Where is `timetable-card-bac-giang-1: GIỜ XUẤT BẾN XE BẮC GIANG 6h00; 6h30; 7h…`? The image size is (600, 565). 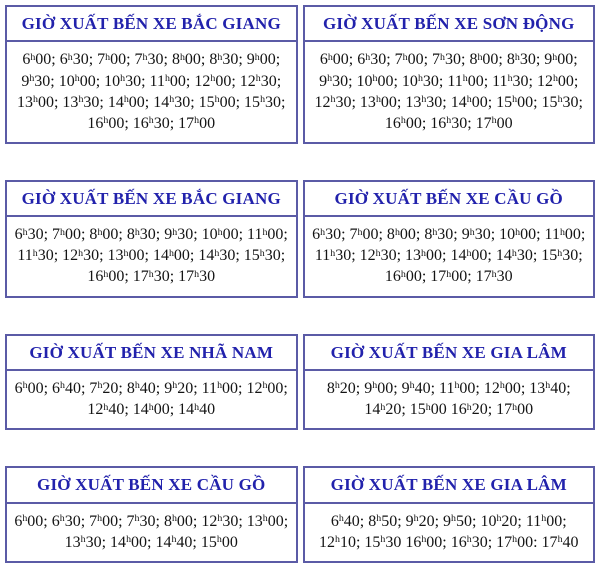
timetable-card-bac-giang-1: GIỜ XUẤT BẾN XE BẮC GIANG 6h00; 6h30; 7h… is located at coordinates (151, 74).